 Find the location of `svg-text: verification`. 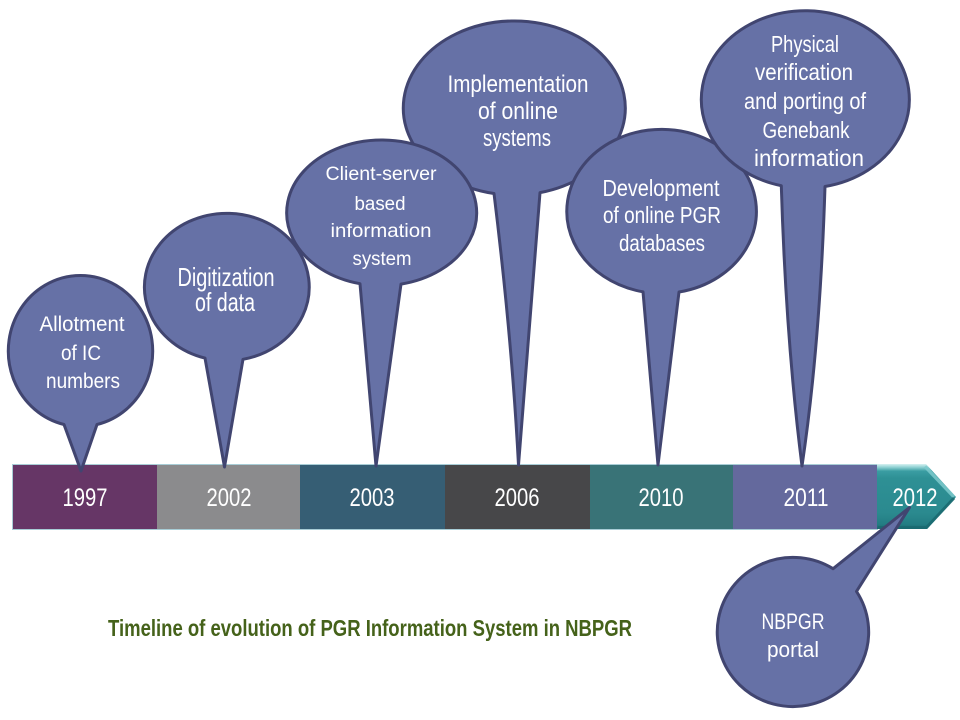

svg-text: verification is located at coordinates (804, 72).